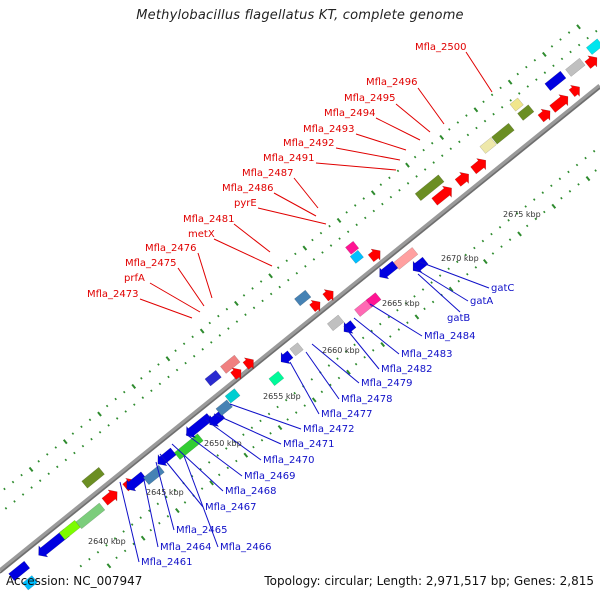 The width and height of the screenshot is (600, 600). Describe the element at coordinates (113, 294) in the screenshot. I see `label-mfla-2473: Mfla_2473` at that location.